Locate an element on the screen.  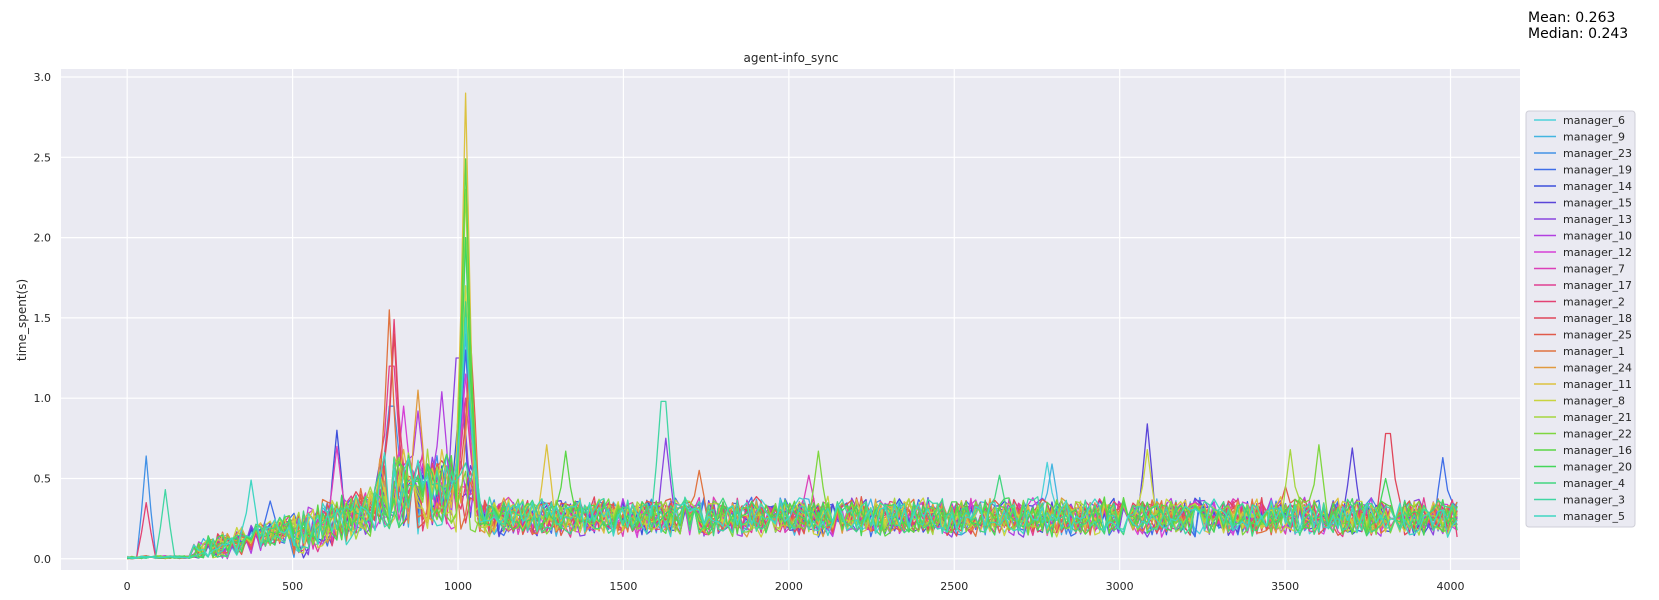
legend-label: manager_13 is located at coordinates (1597, 219).